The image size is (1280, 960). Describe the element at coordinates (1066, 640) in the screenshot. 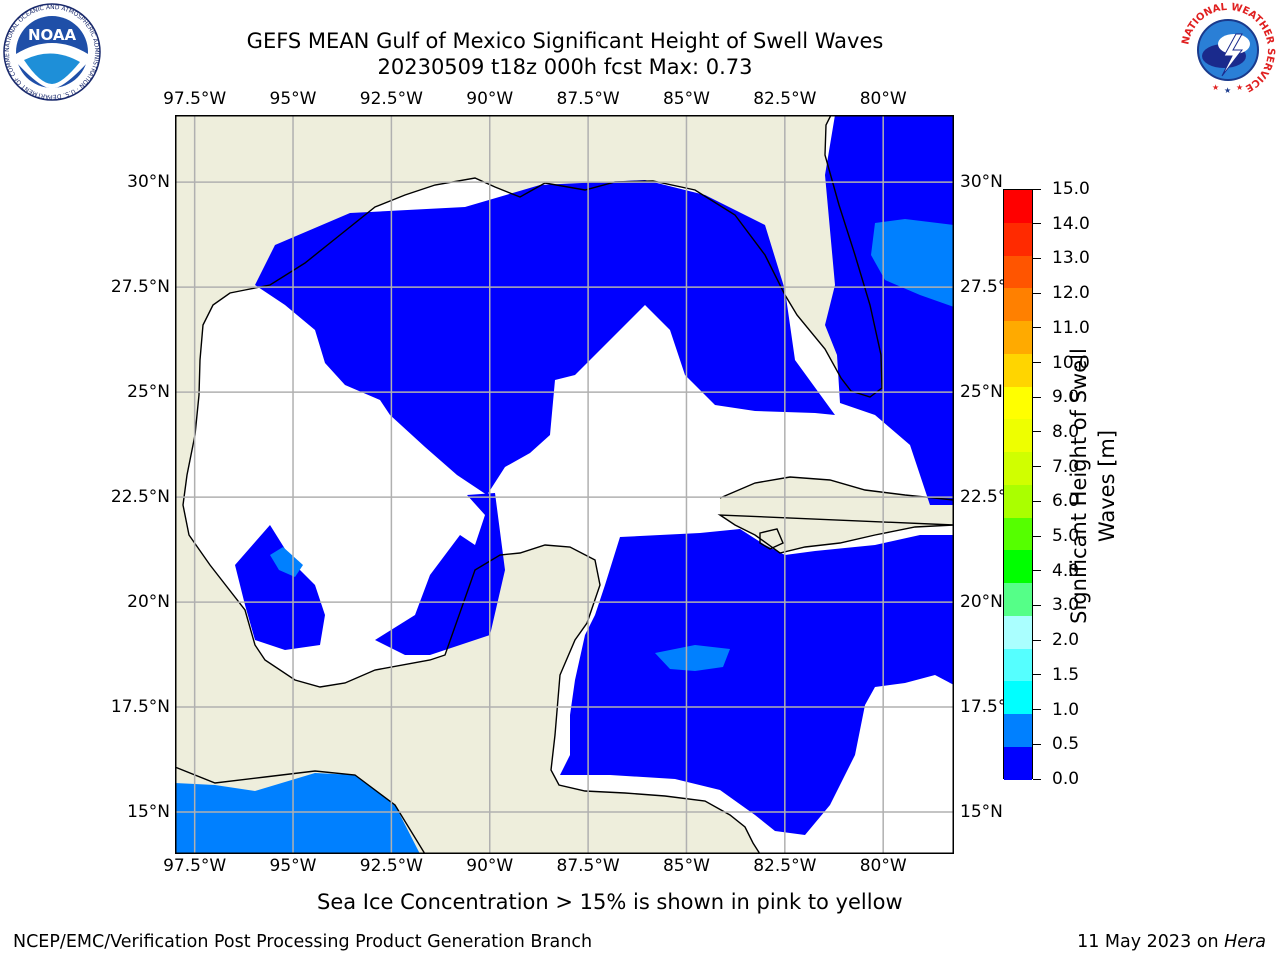

I see `colorbar-tick-label: 2.0` at that location.